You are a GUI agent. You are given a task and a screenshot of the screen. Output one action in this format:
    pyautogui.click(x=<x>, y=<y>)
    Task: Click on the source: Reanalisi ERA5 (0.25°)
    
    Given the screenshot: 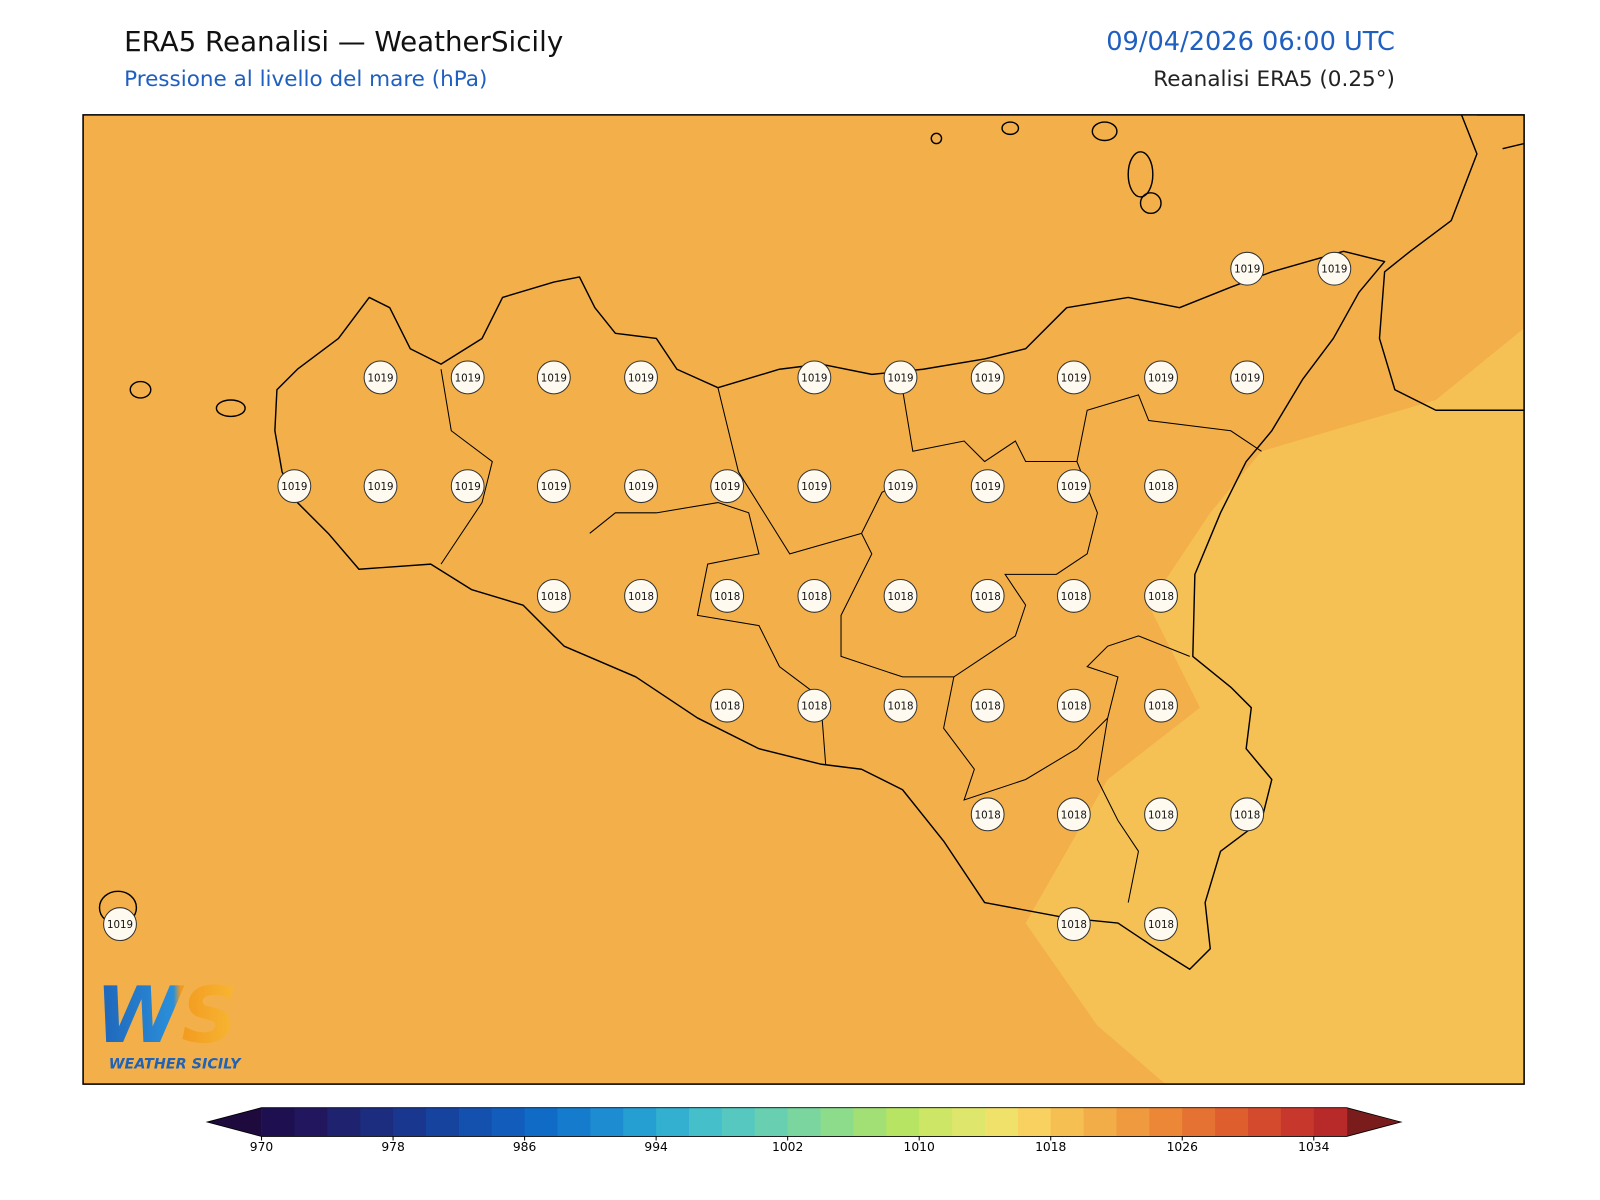 What is the action you would take?
    pyautogui.click(x=1274, y=79)
    